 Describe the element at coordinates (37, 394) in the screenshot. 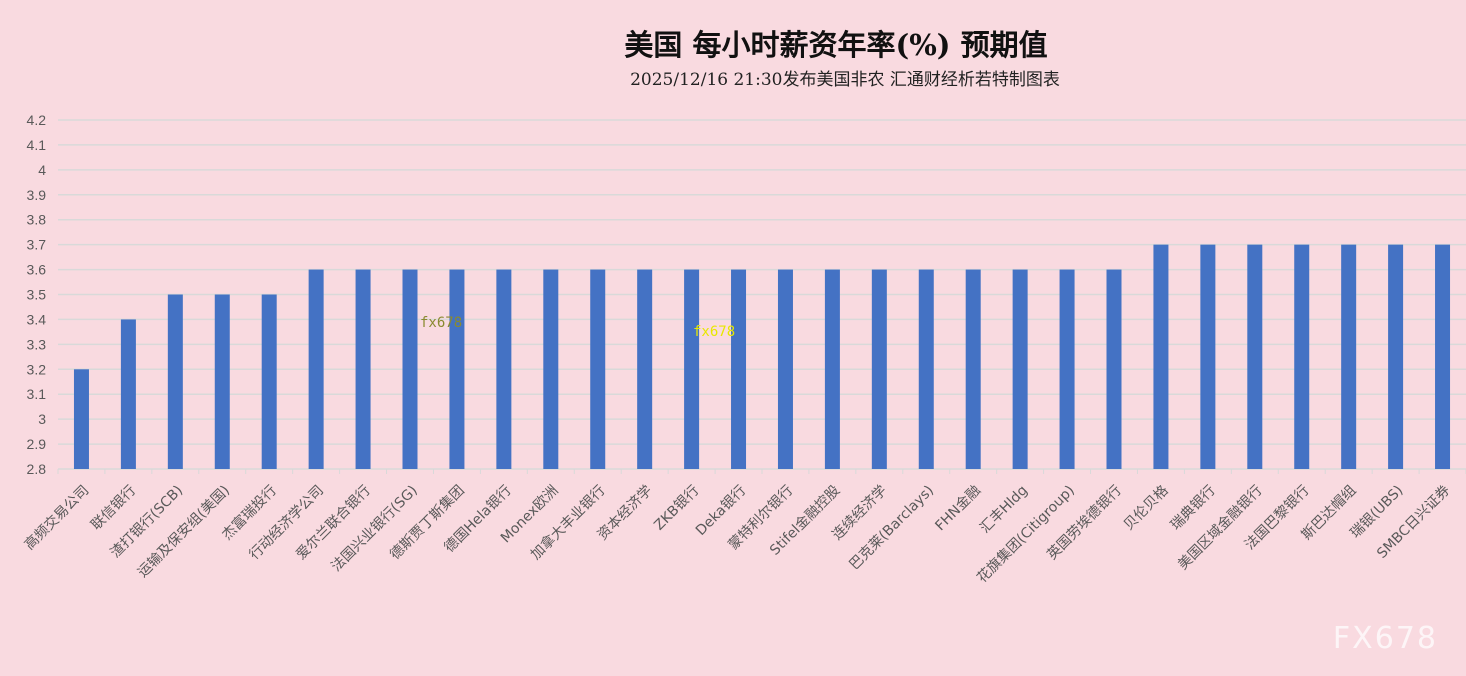

I see `y-tick-label: 3.1` at that location.